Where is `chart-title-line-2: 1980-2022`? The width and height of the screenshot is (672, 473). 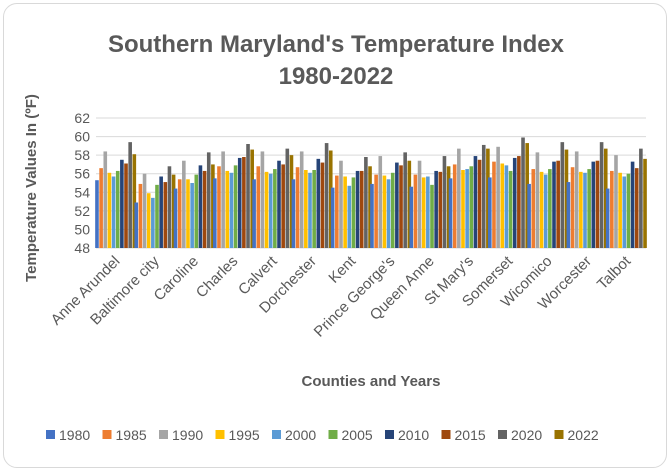
chart-title-line-2: 1980-2022 is located at coordinates (336, 76).